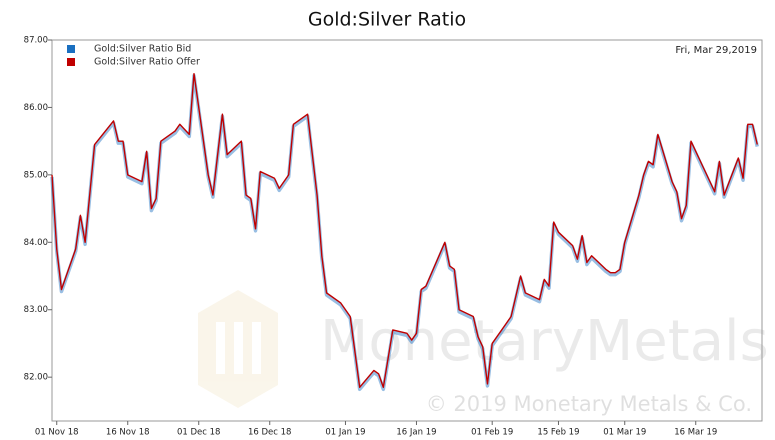  Describe the element at coordinates (492, 433) in the screenshot. I see `x-tick-label: 01 Feb 19` at that location.